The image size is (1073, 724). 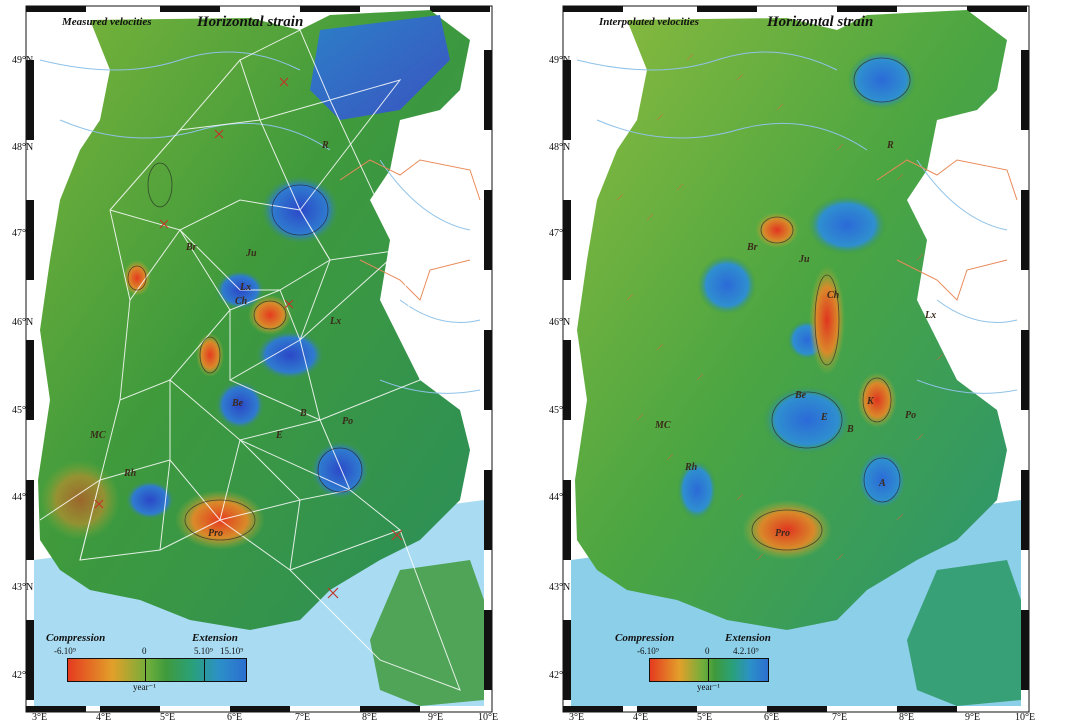 What do you see at coordinates (203, 651) in the screenshot?
I see `legend-tick: 5.10⁹` at bounding box center [203, 651].